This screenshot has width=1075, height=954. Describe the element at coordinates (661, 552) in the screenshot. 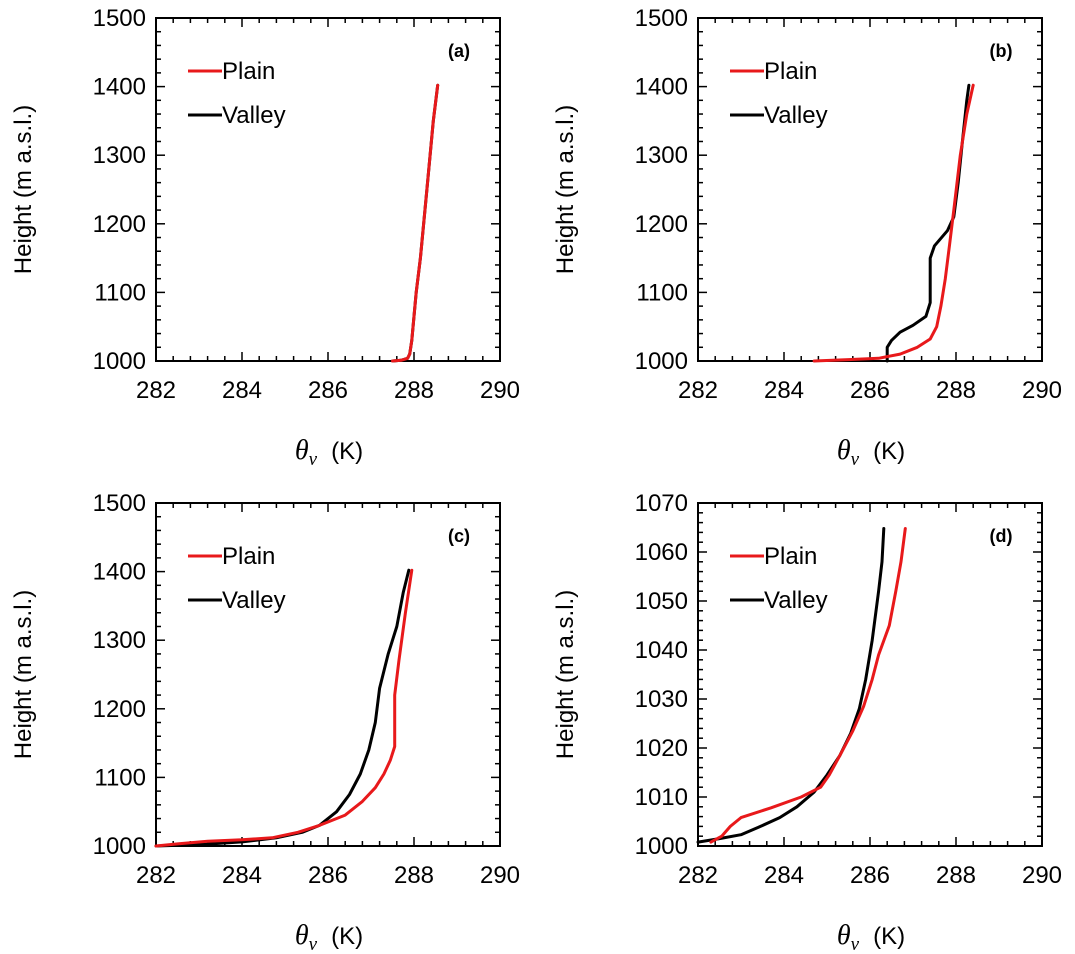

I see `y-tick-label: 1060` at that location.